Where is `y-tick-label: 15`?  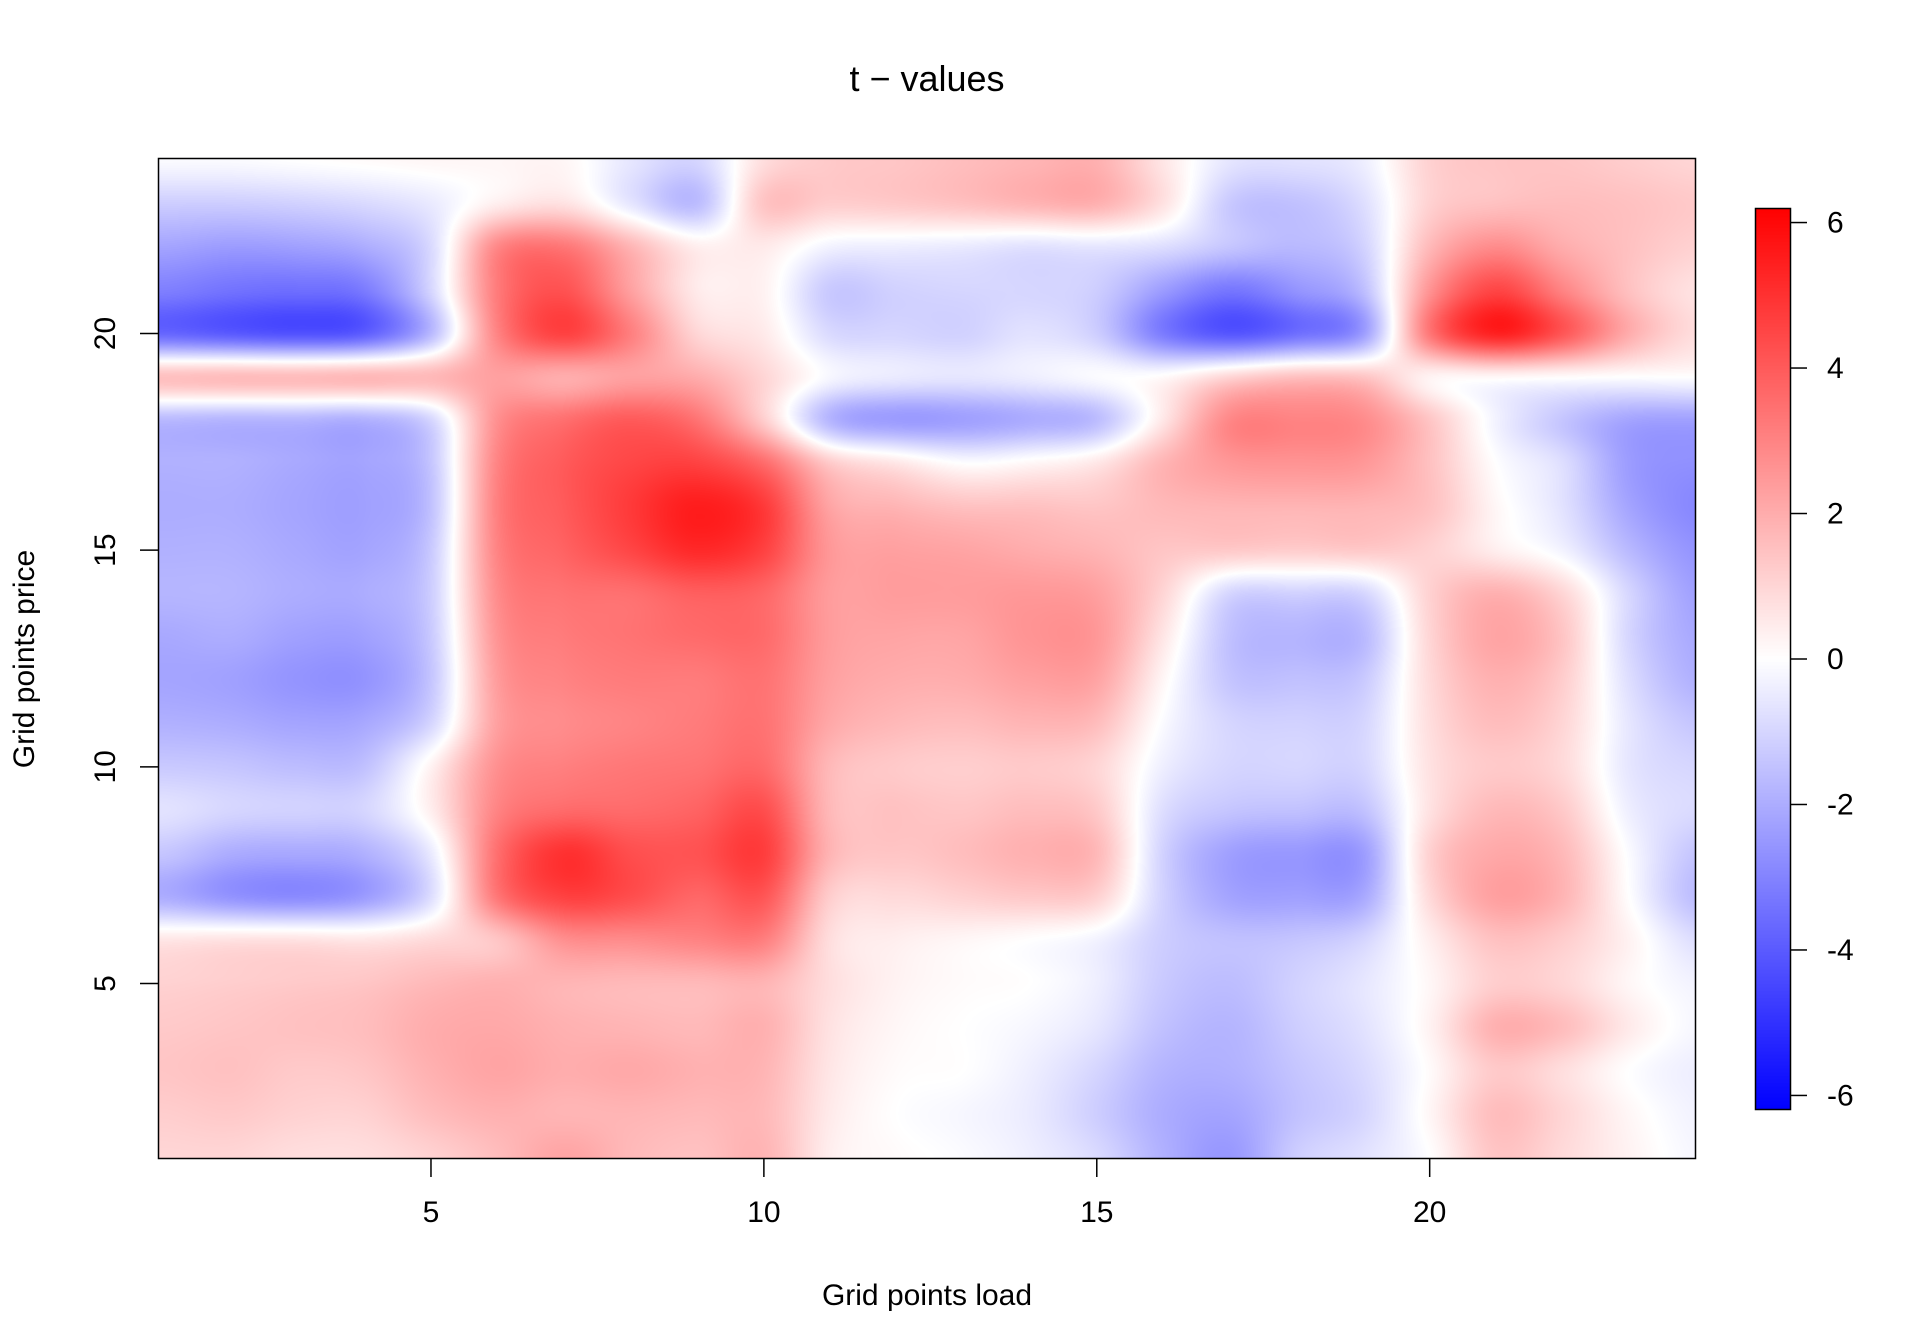
y-tick-label: 15 is located at coordinates (105, 549).